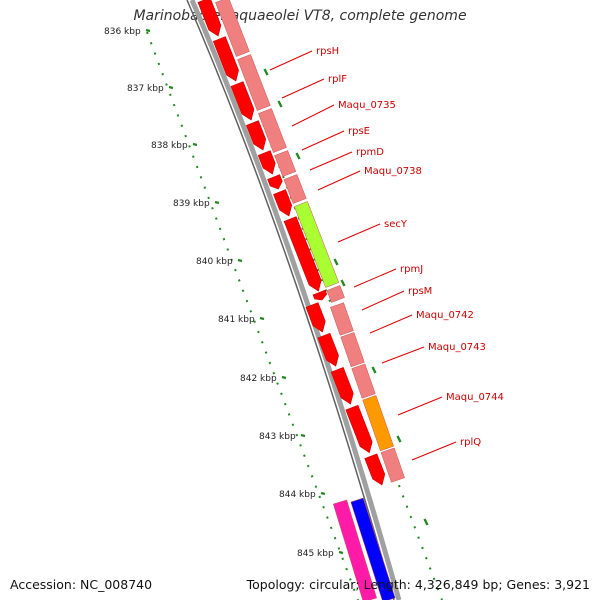 Image resolution: width=600 pixels, height=600 pixels. What do you see at coordinates (475, 397) in the screenshot?
I see `gene-label: Maqu_0744` at bounding box center [475, 397].